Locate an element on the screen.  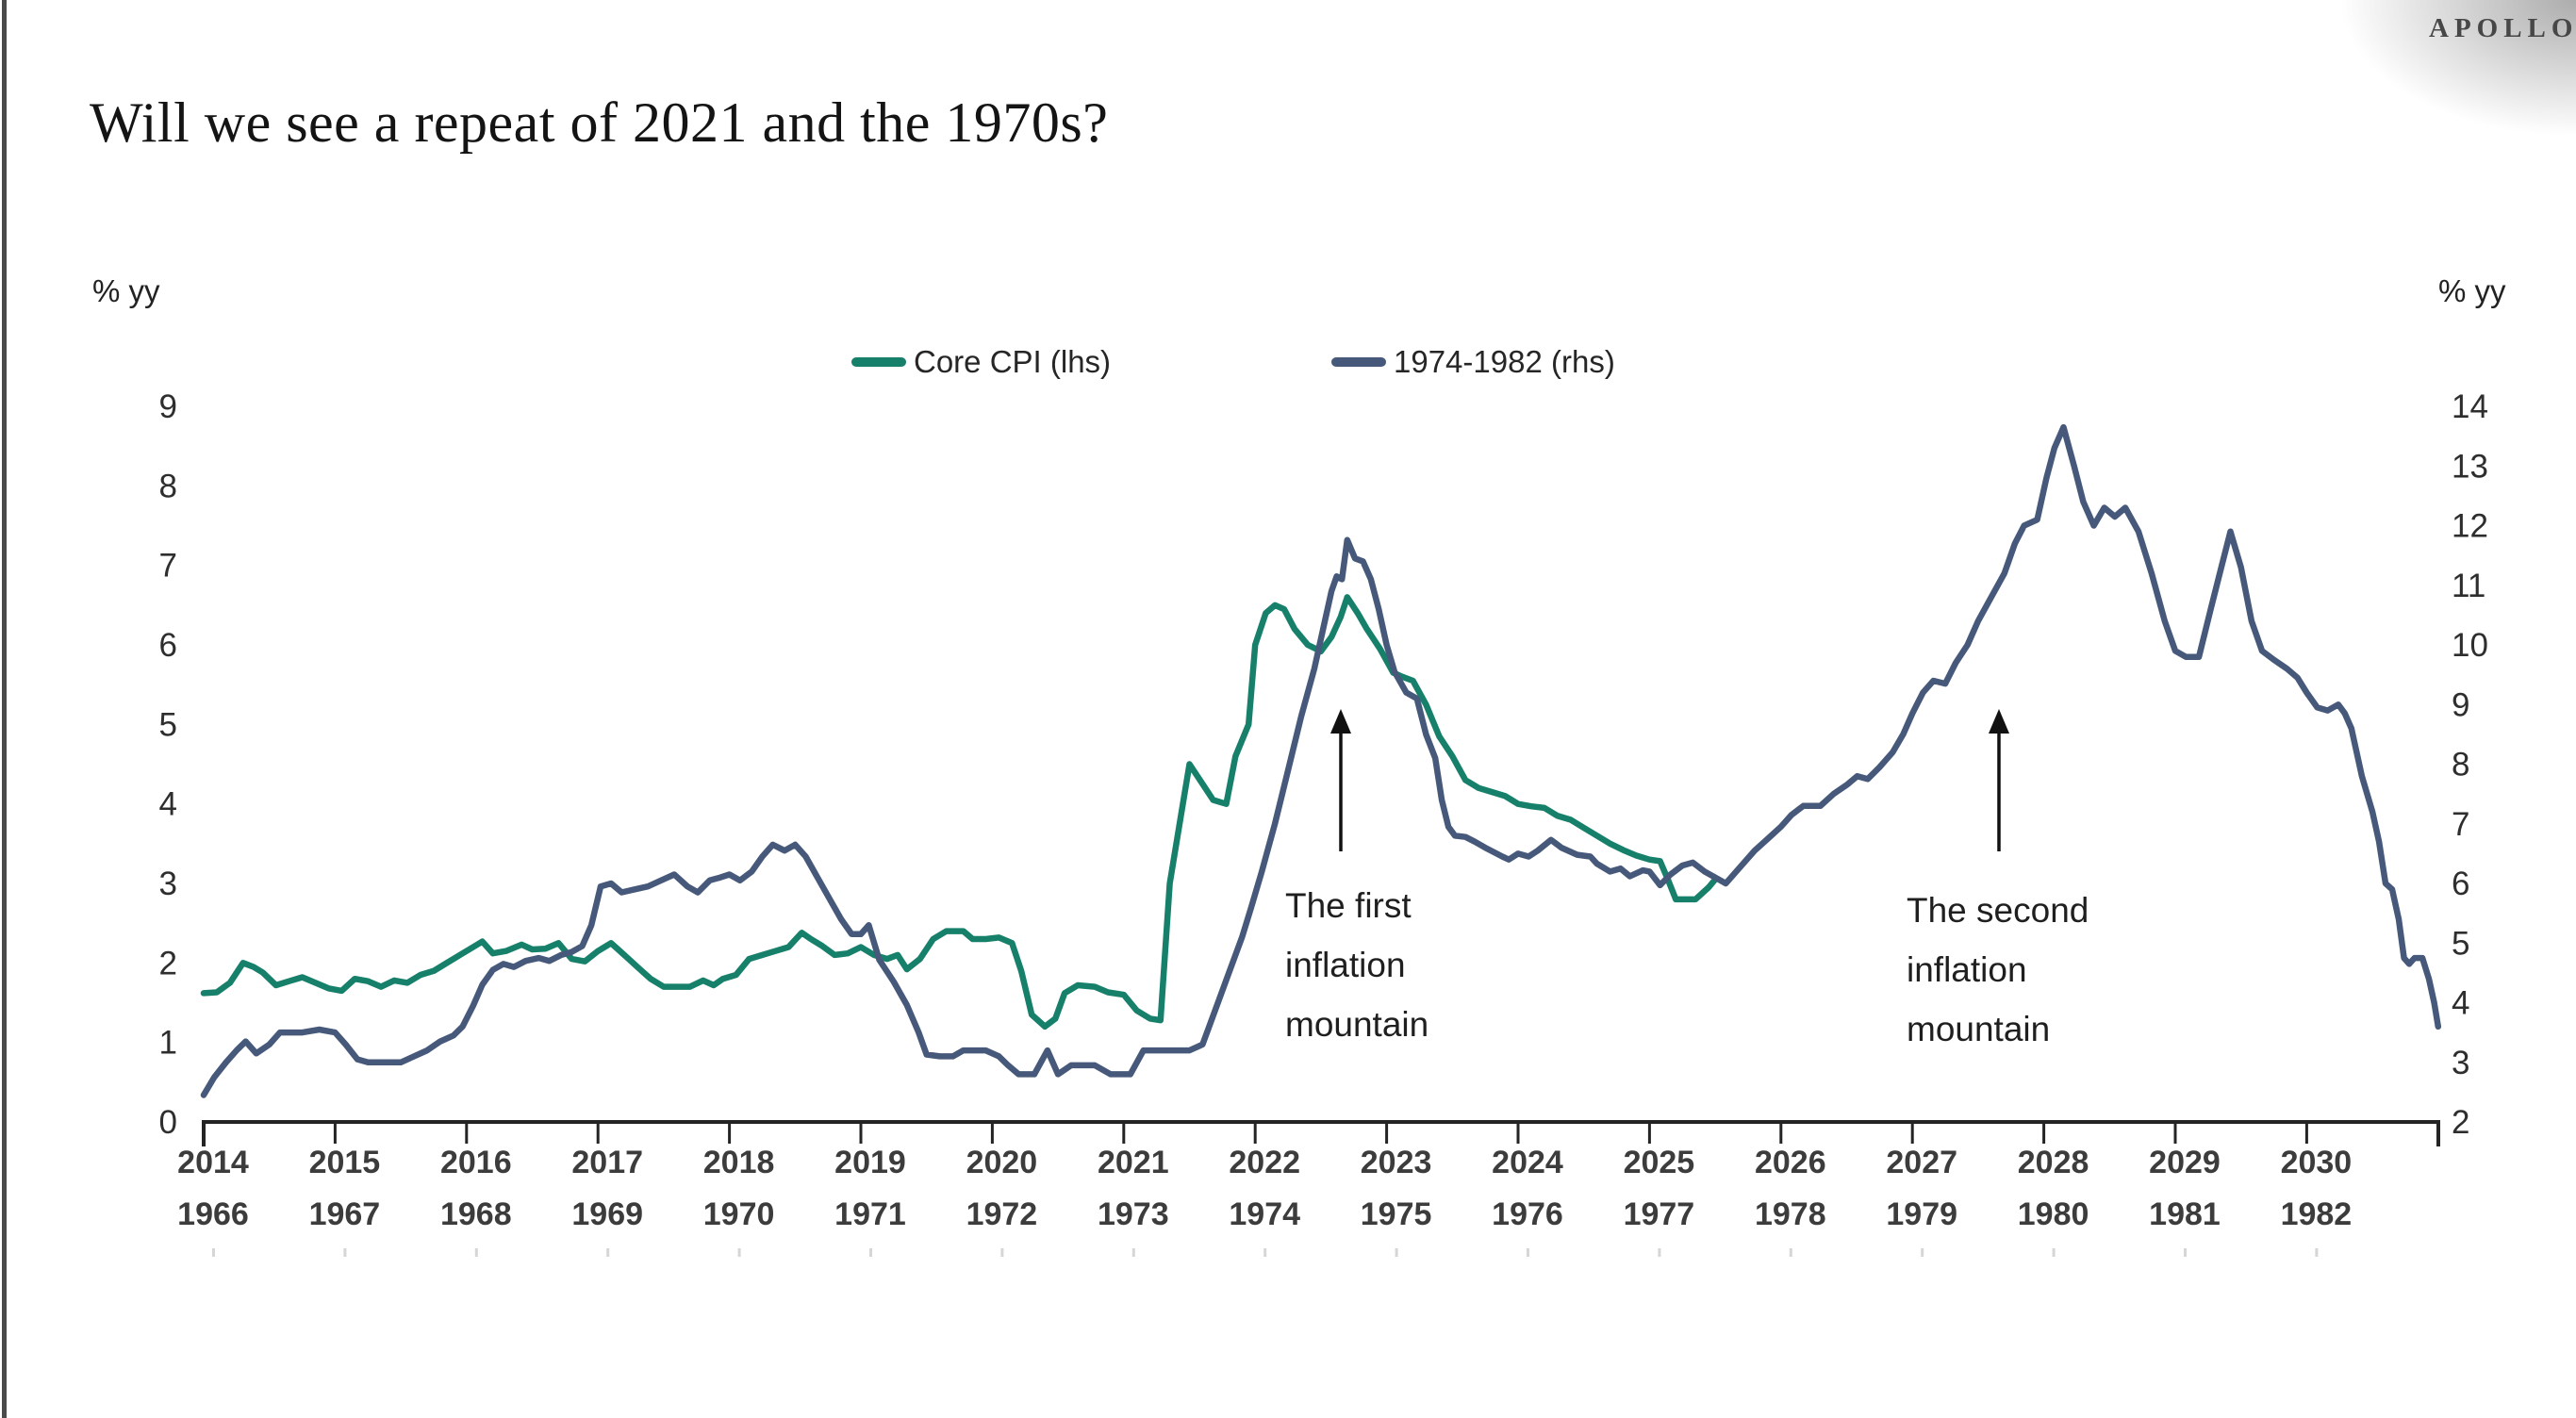
x-tick-label-primary: 2027 is located at coordinates (1921, 1162).